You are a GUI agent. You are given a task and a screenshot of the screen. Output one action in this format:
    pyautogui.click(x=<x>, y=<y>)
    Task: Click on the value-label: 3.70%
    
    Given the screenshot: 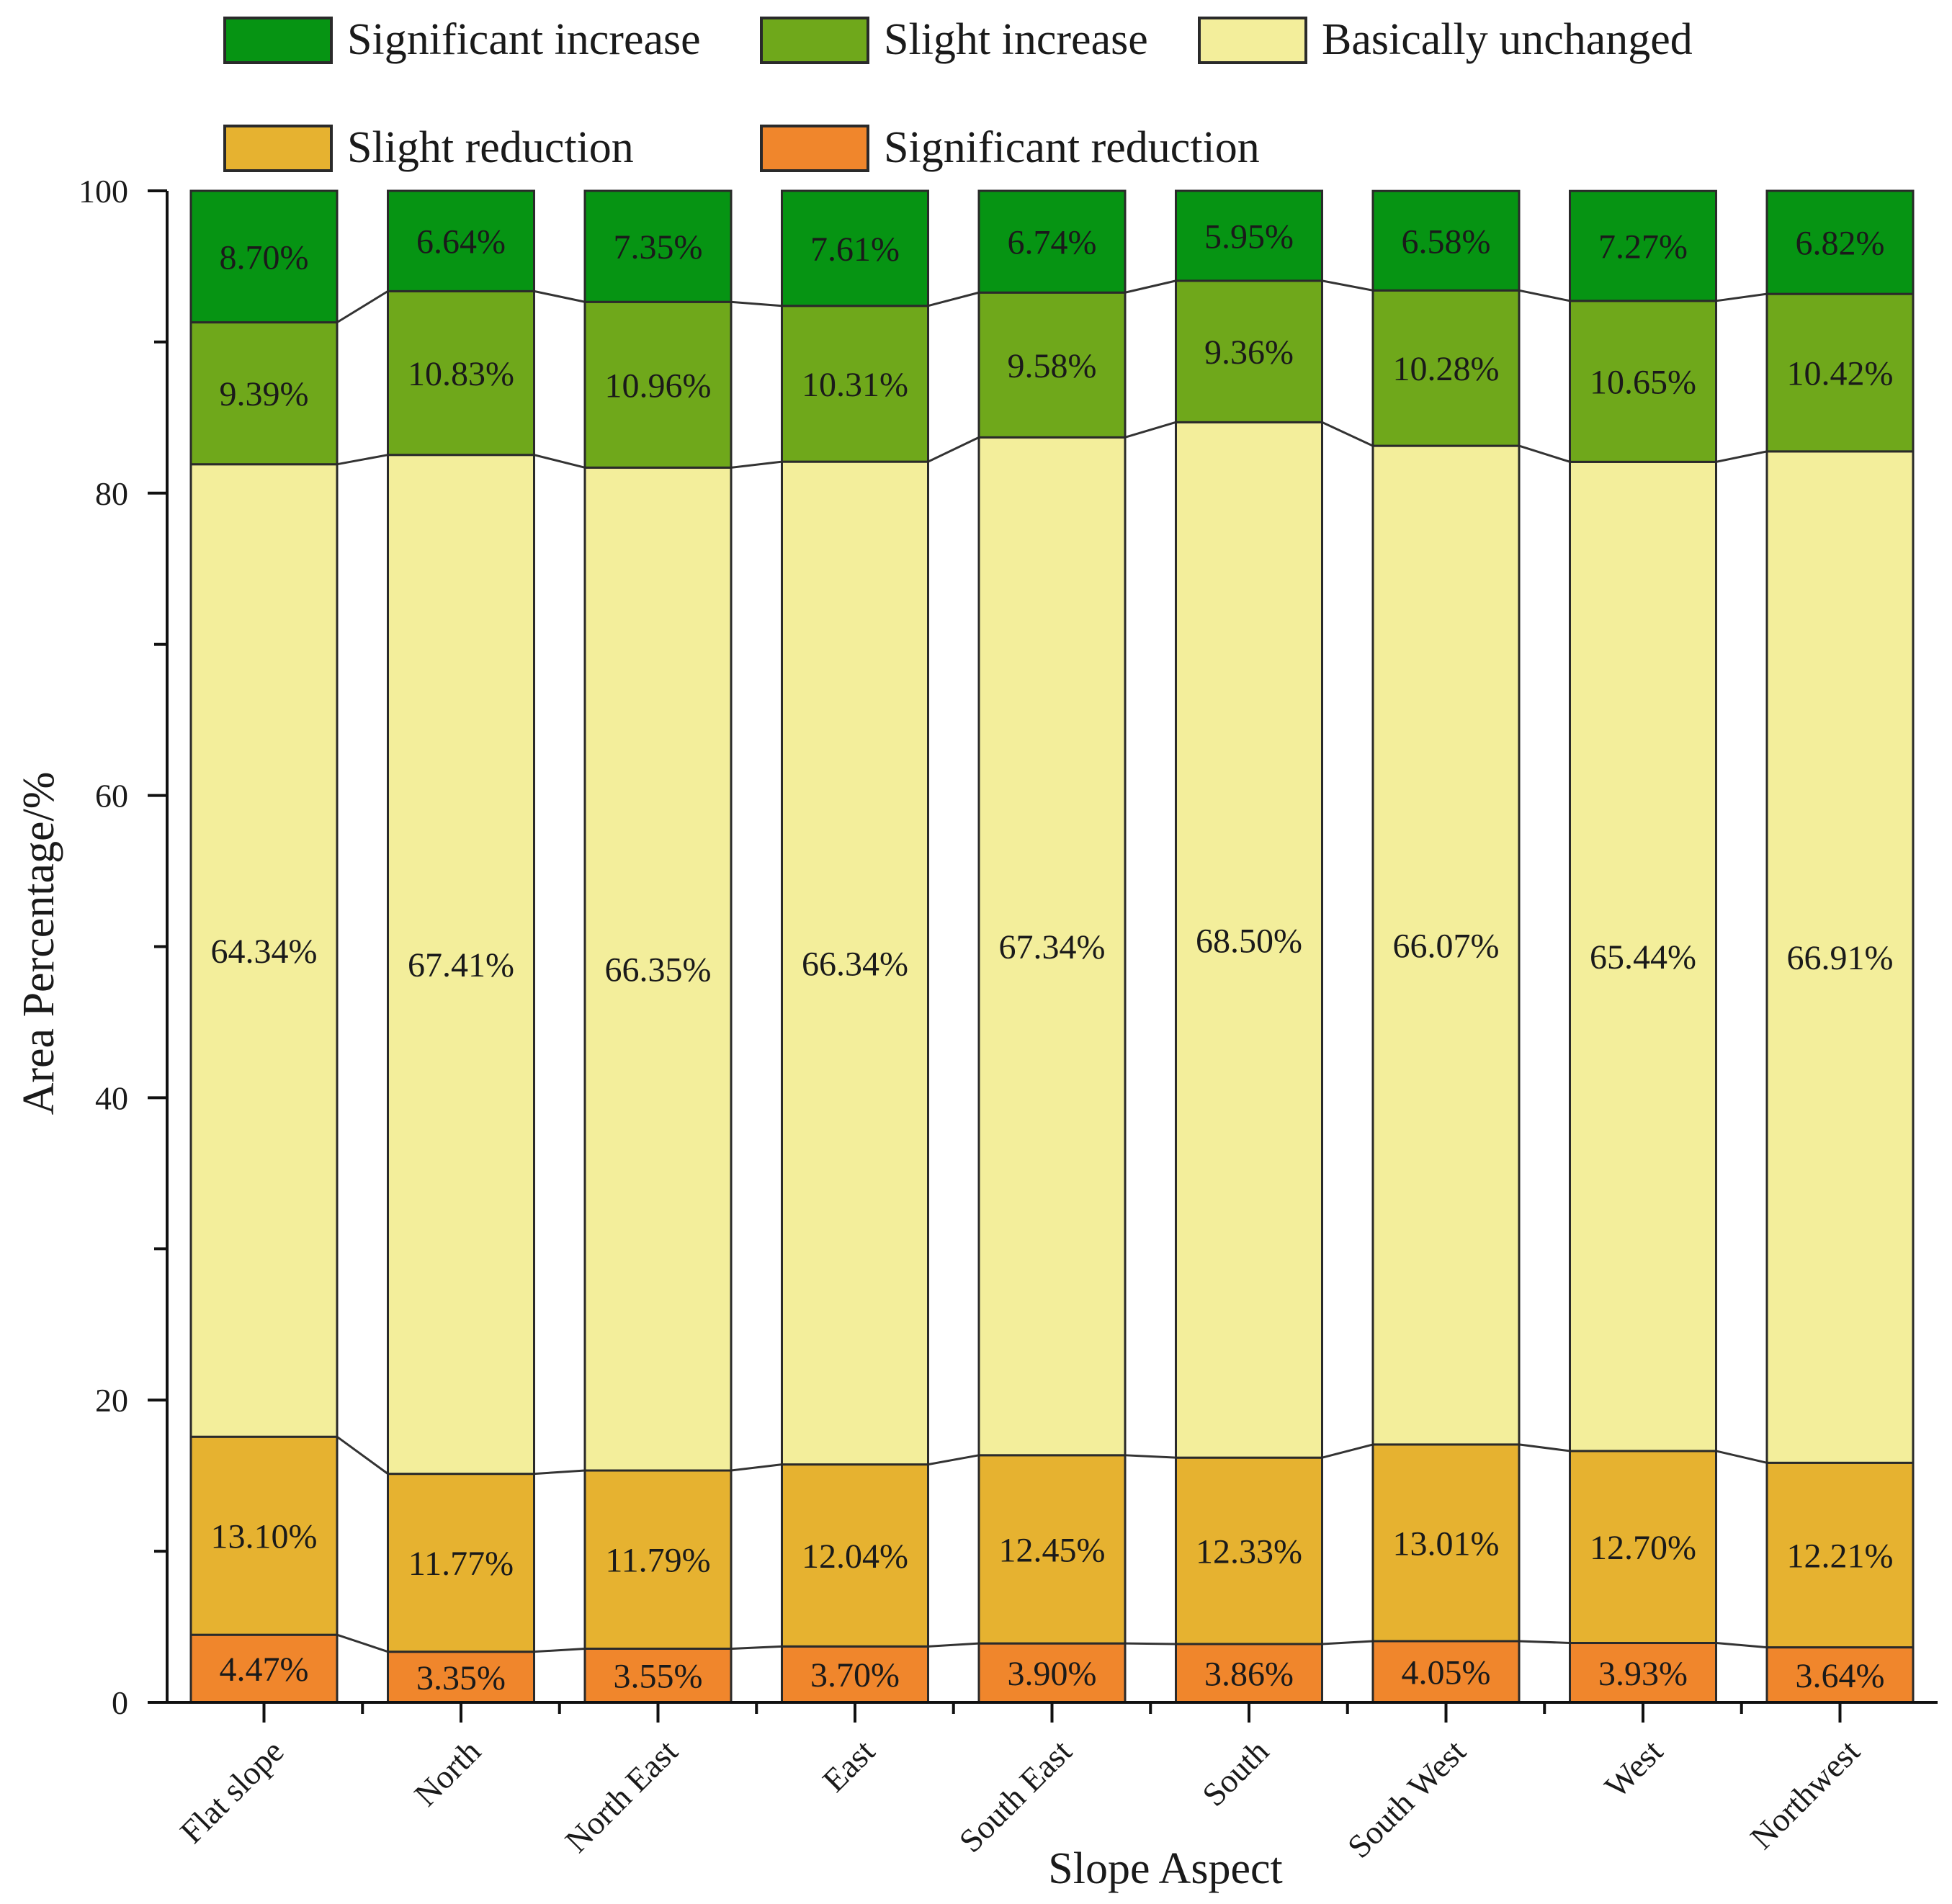 What is the action you would take?
    pyautogui.click(x=855, y=1675)
    